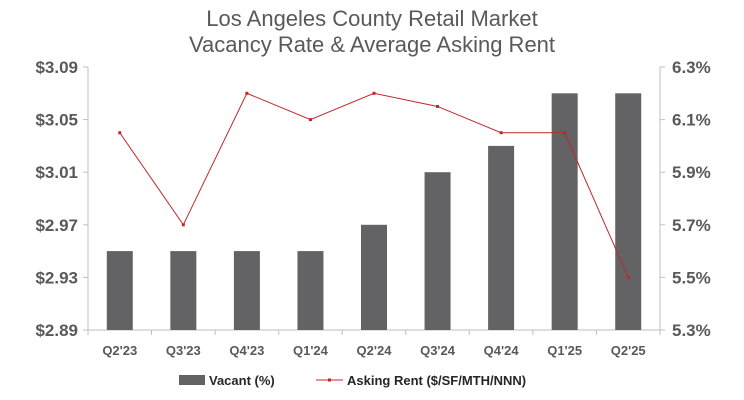  I want to click on x-tick-label: Q4'24, so click(502, 350).